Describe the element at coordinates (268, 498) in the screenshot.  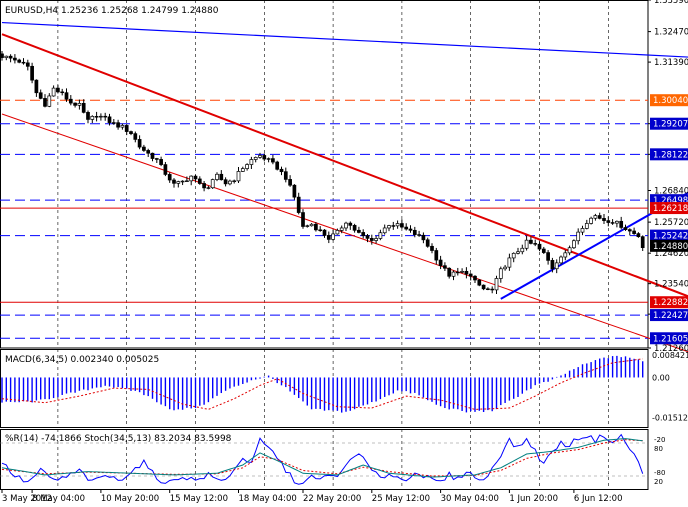
I see `time-tick-label: 18 May 04:00` at that location.